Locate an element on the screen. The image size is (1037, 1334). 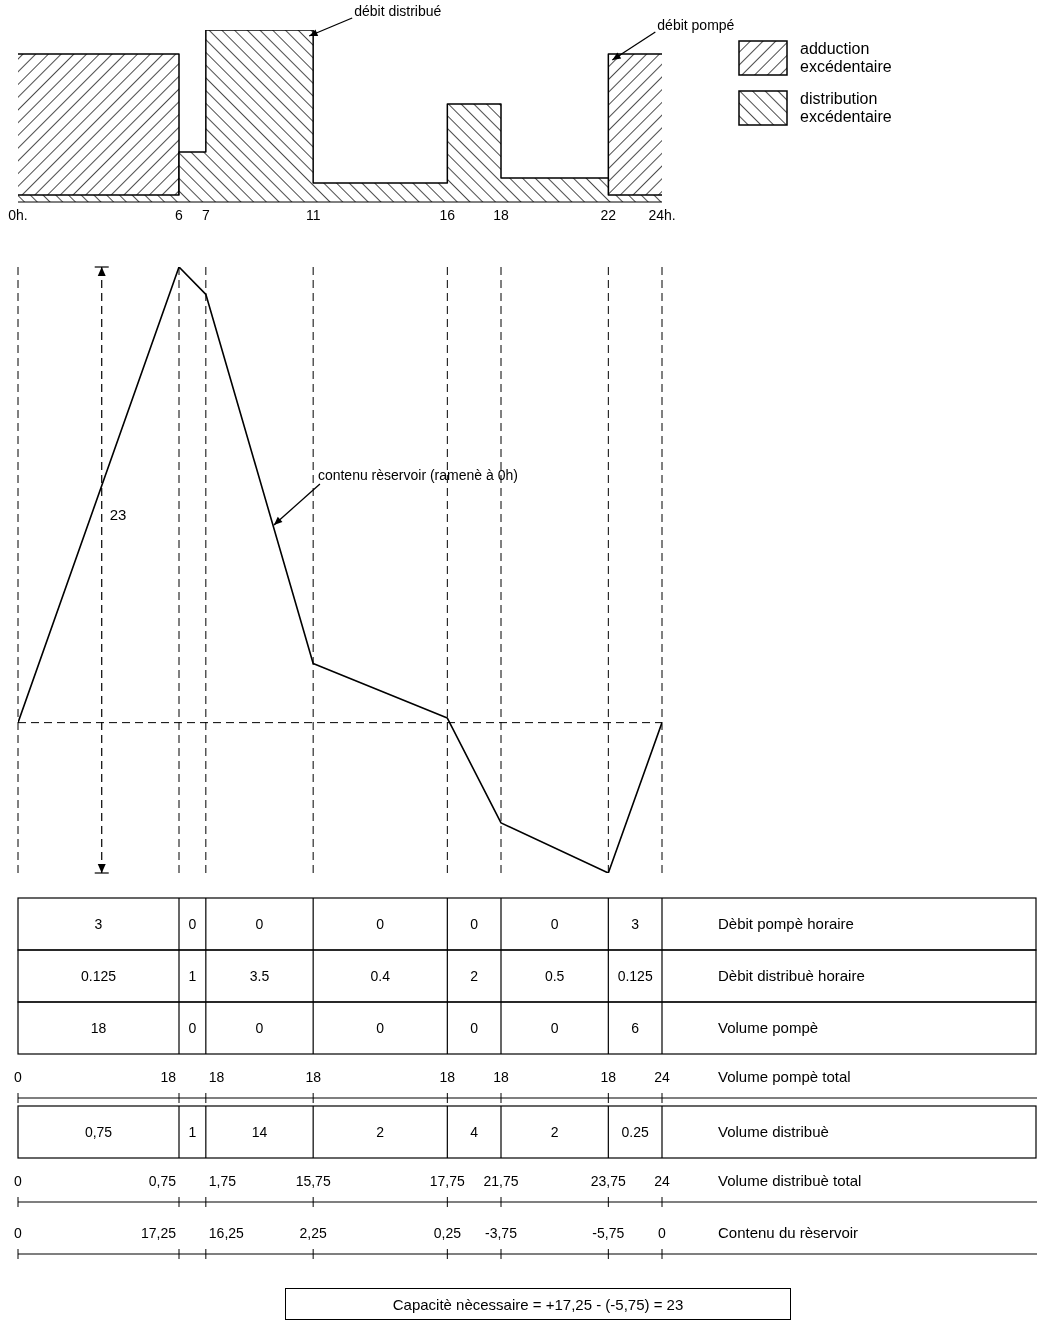
annotation: débit pompé is located at coordinates (696, 25).